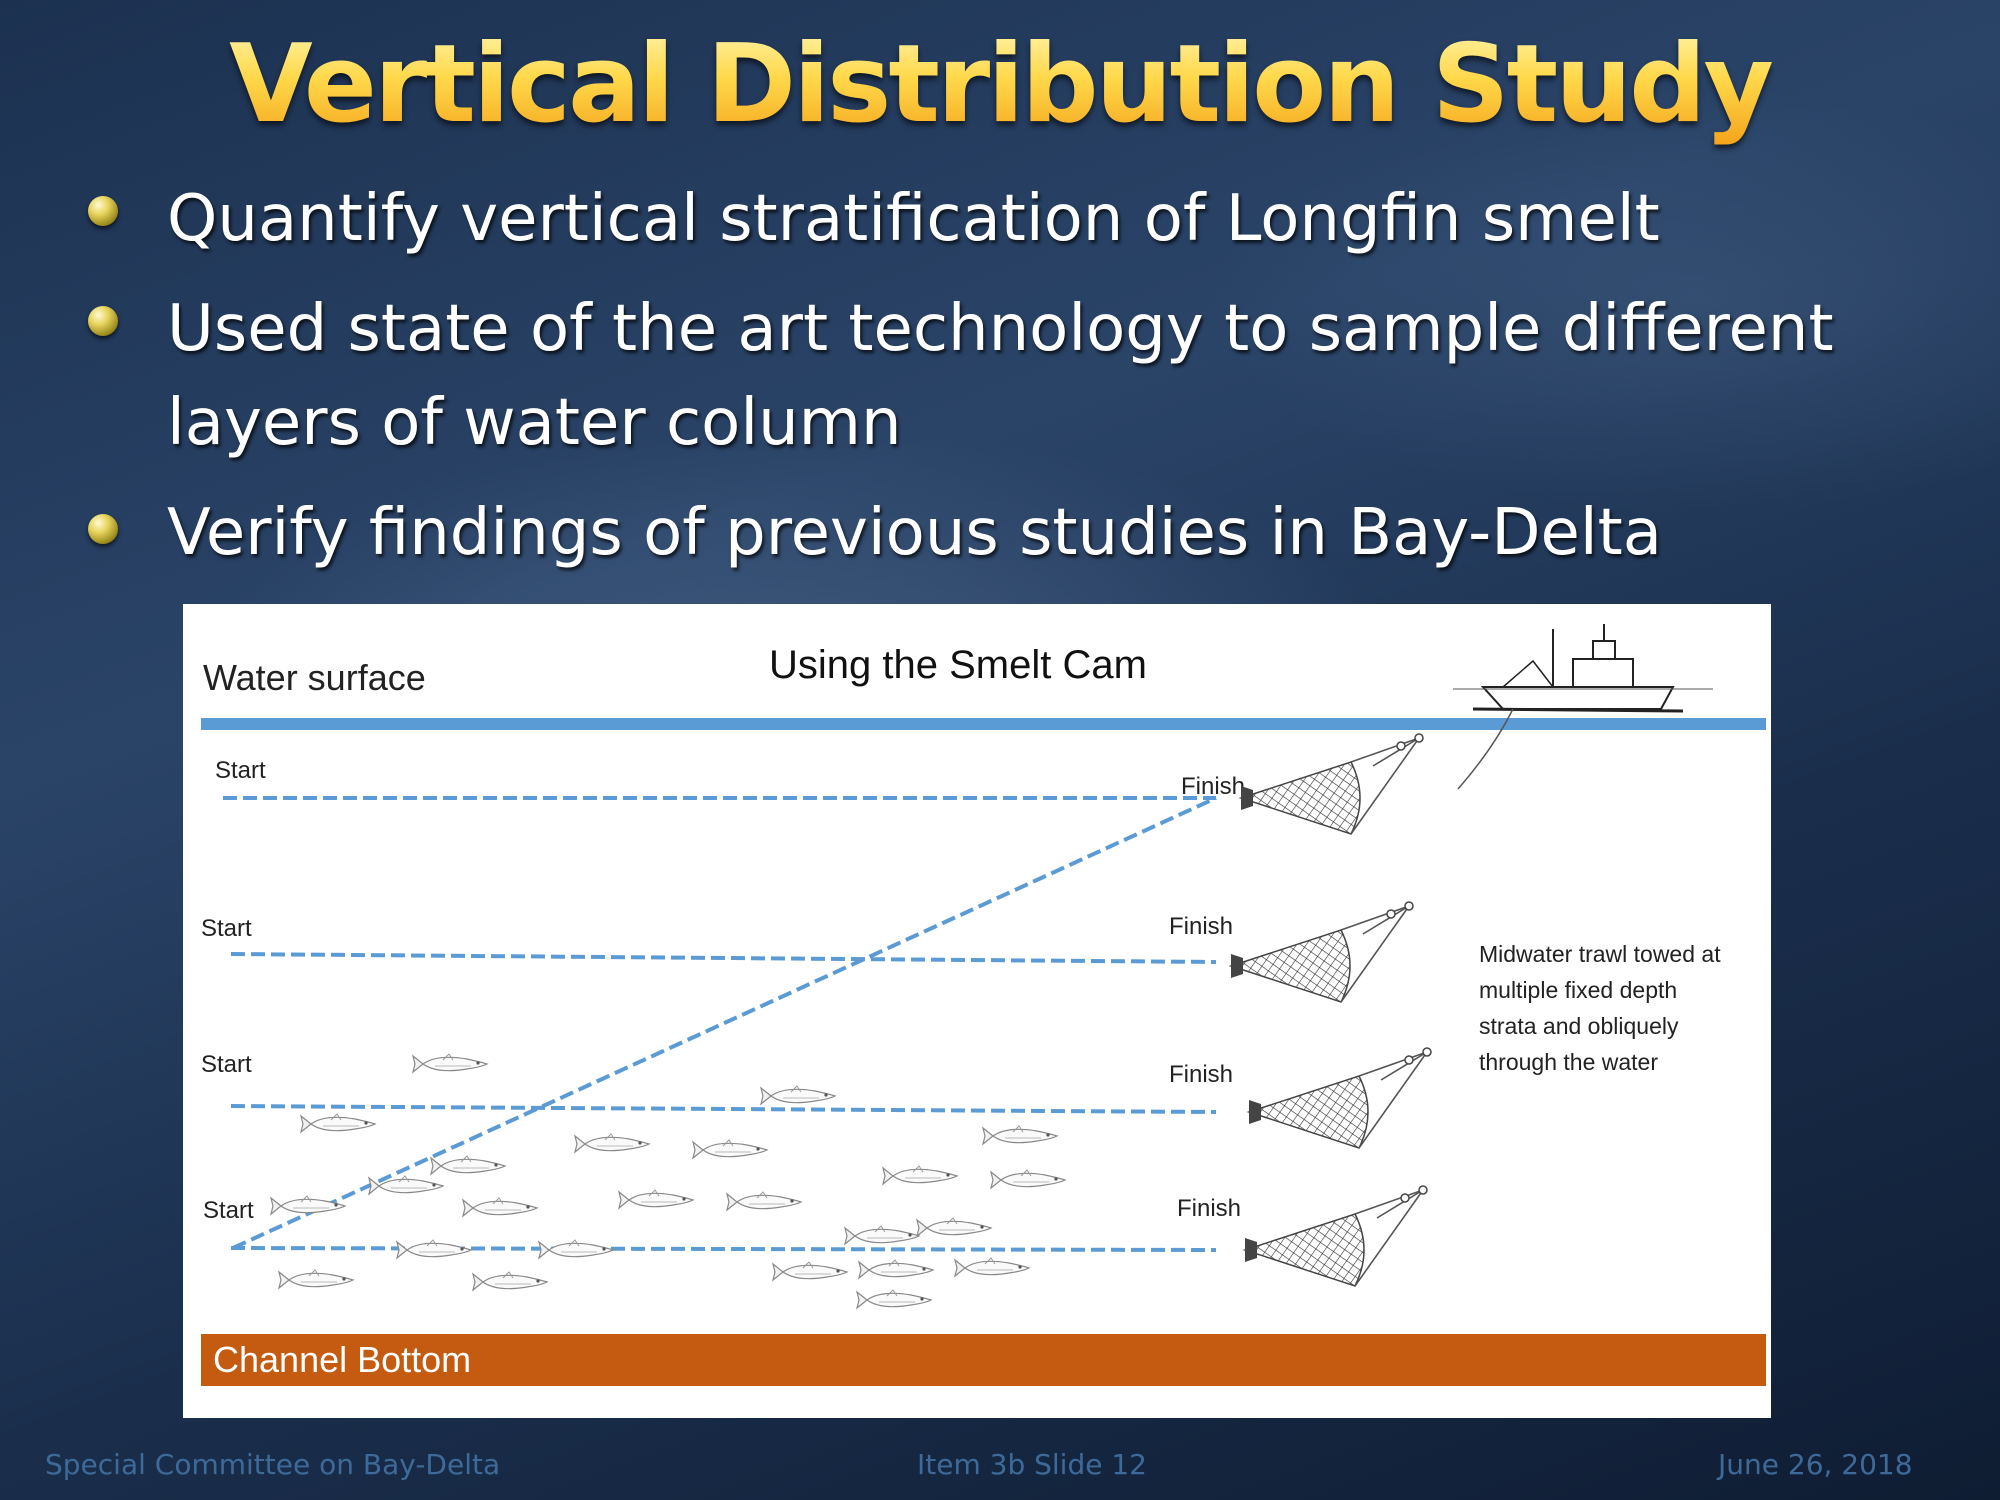 This screenshot has width=2000, height=1500. I want to click on channel-bottom-label: Channel Bottom, so click(342, 1359).